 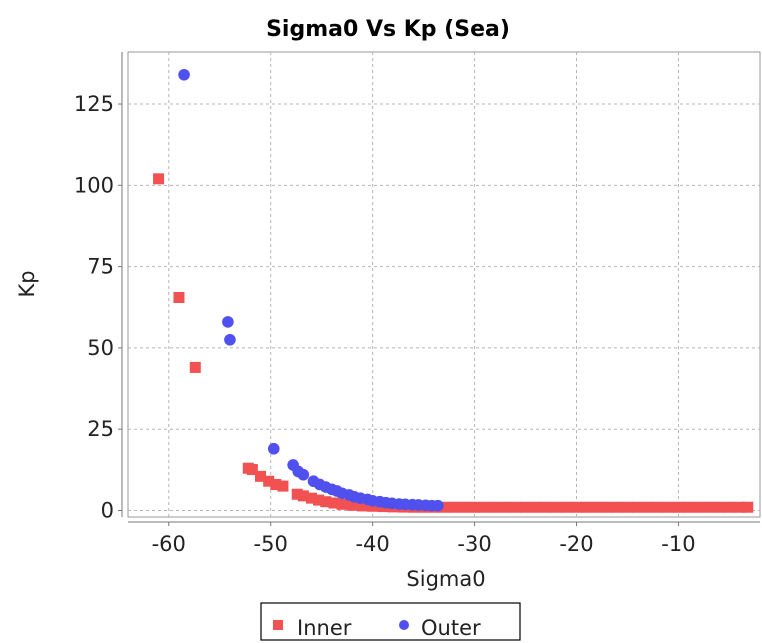 I want to click on chart-title: Sigma0 Vs Kp (Sea), so click(x=388, y=29).